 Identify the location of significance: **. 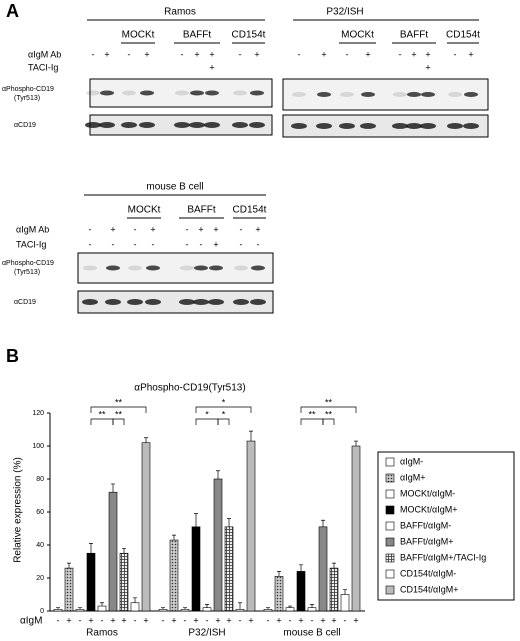
(119, 402).